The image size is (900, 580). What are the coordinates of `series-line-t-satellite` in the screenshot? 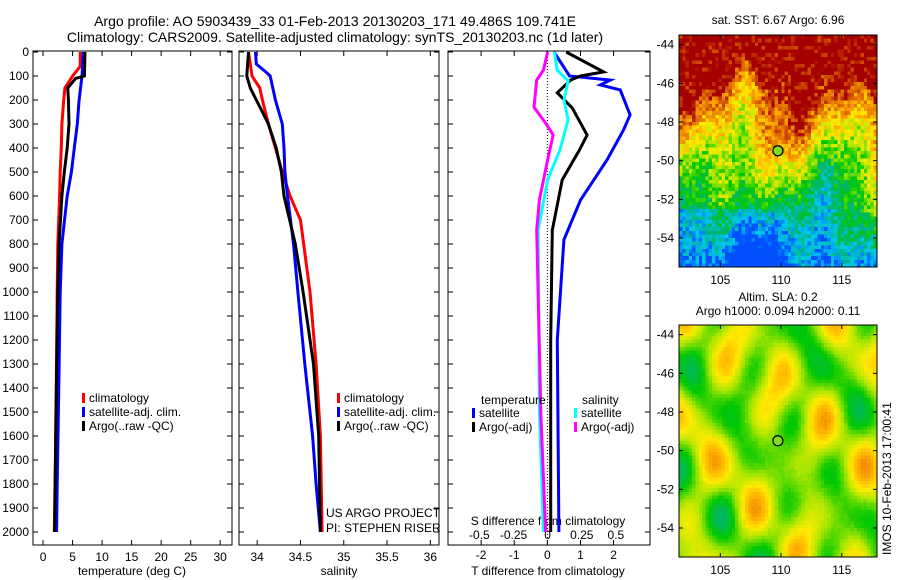 It's located at (592, 292).